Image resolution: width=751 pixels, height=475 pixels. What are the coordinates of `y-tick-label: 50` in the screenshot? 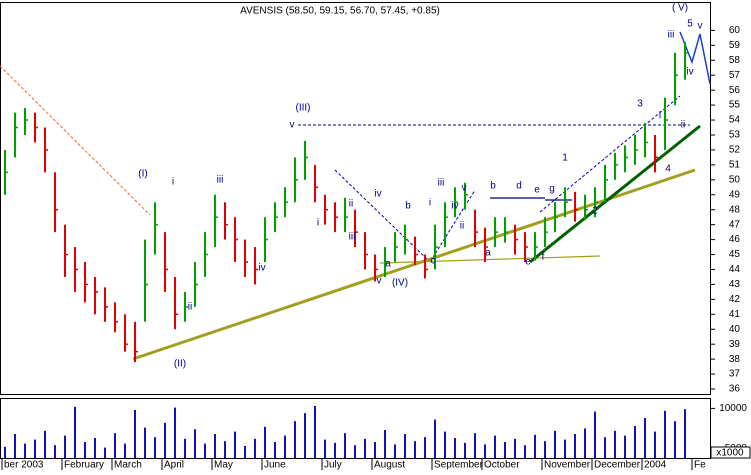 It's located at (735, 179).